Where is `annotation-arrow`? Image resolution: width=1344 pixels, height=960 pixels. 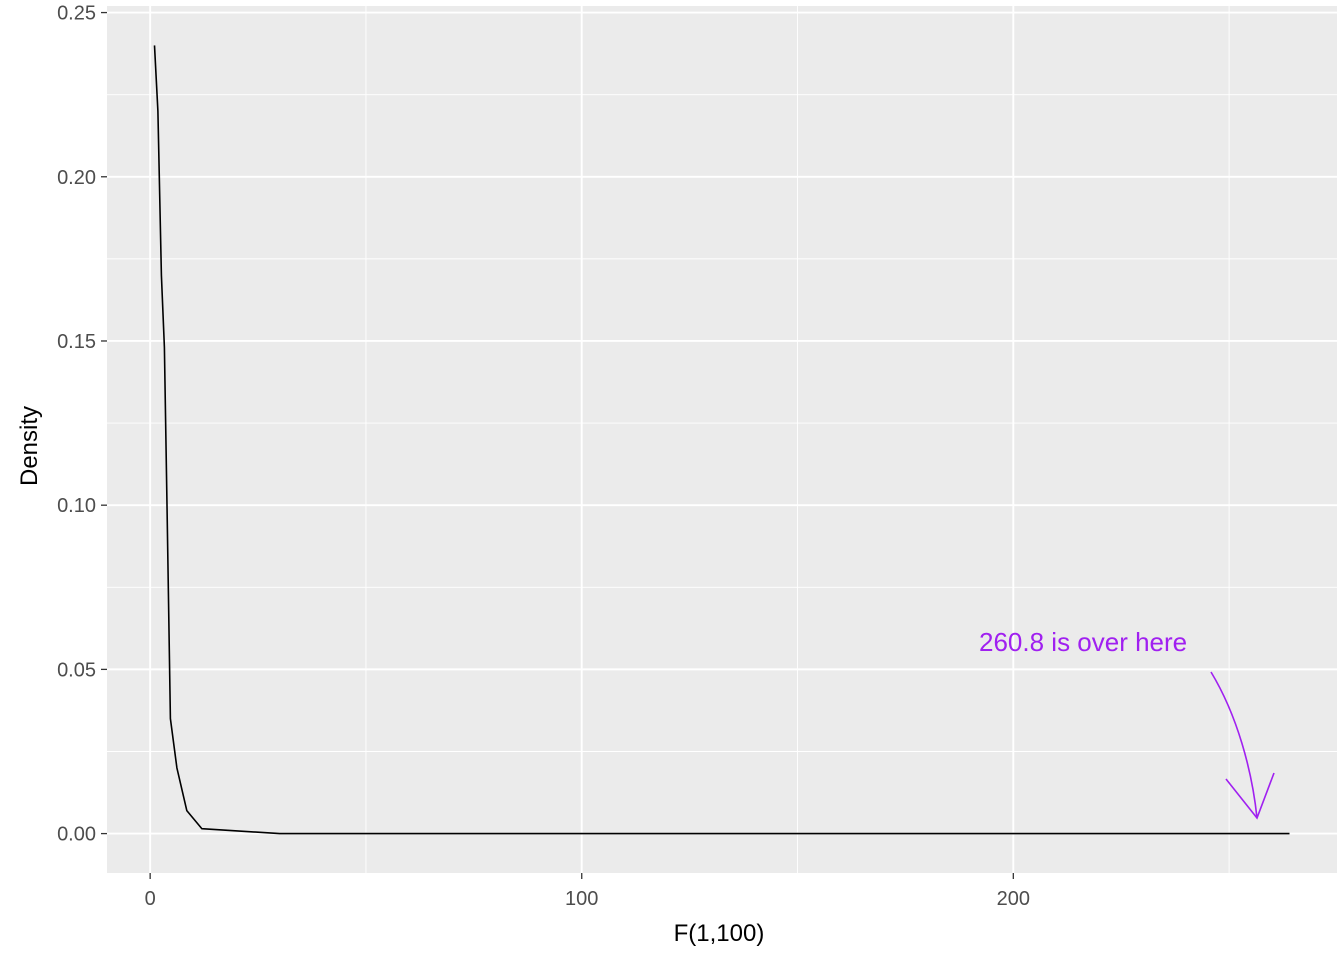
annotation-arrow is located at coordinates (1234, 745).